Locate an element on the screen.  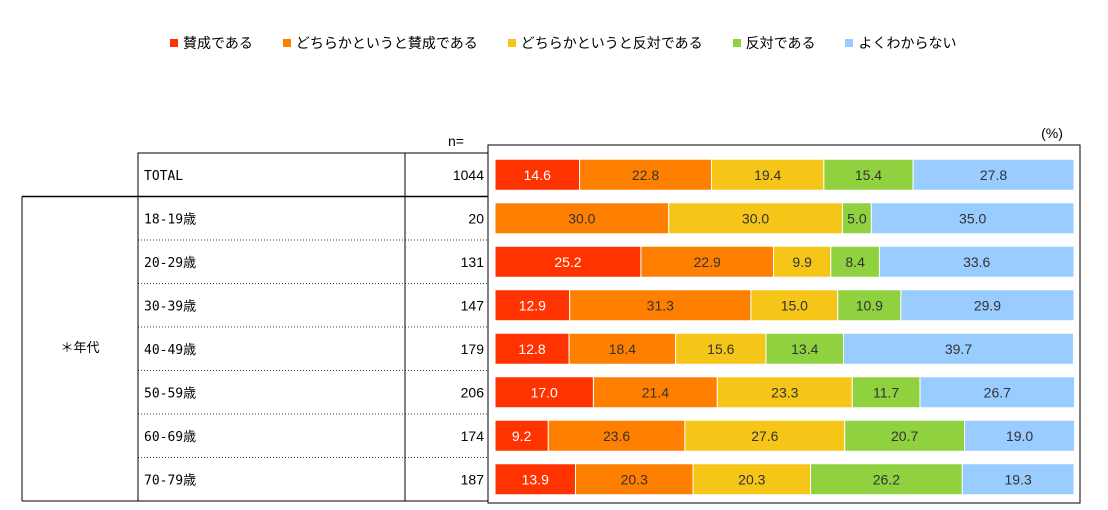
n-value: 131 is located at coordinates (473, 262).